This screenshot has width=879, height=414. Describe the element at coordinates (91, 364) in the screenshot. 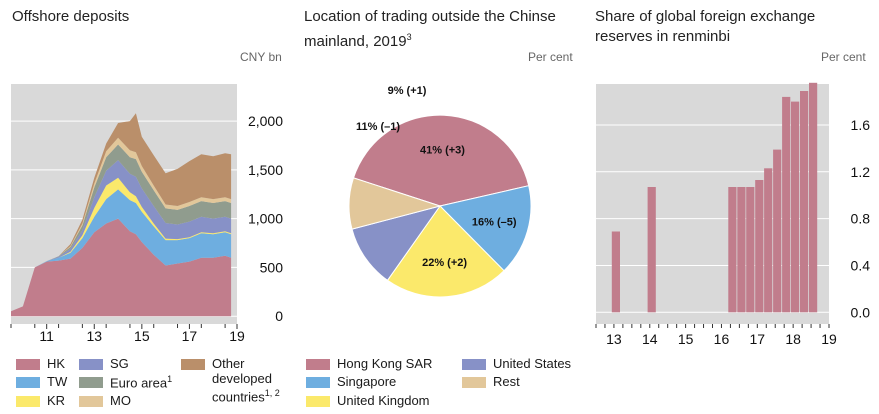

I see `legend-swatch-sg` at that location.